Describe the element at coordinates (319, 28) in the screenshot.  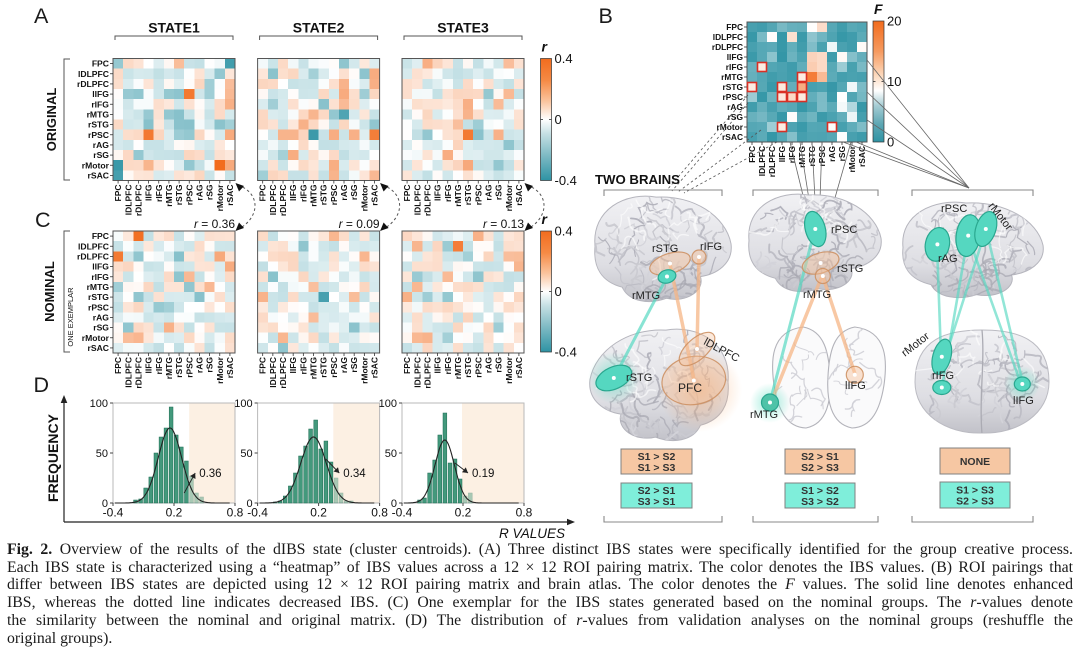
I see `svg-text: STATE2` at that location.